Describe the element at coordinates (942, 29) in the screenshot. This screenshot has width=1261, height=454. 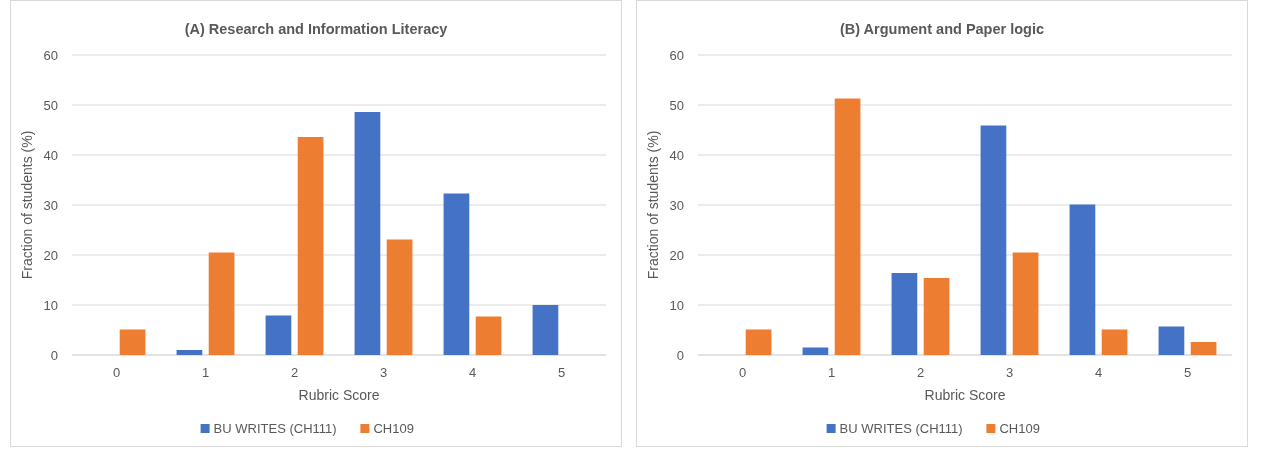
I see `chart-title: (B) Argument and Paper logic` at that location.